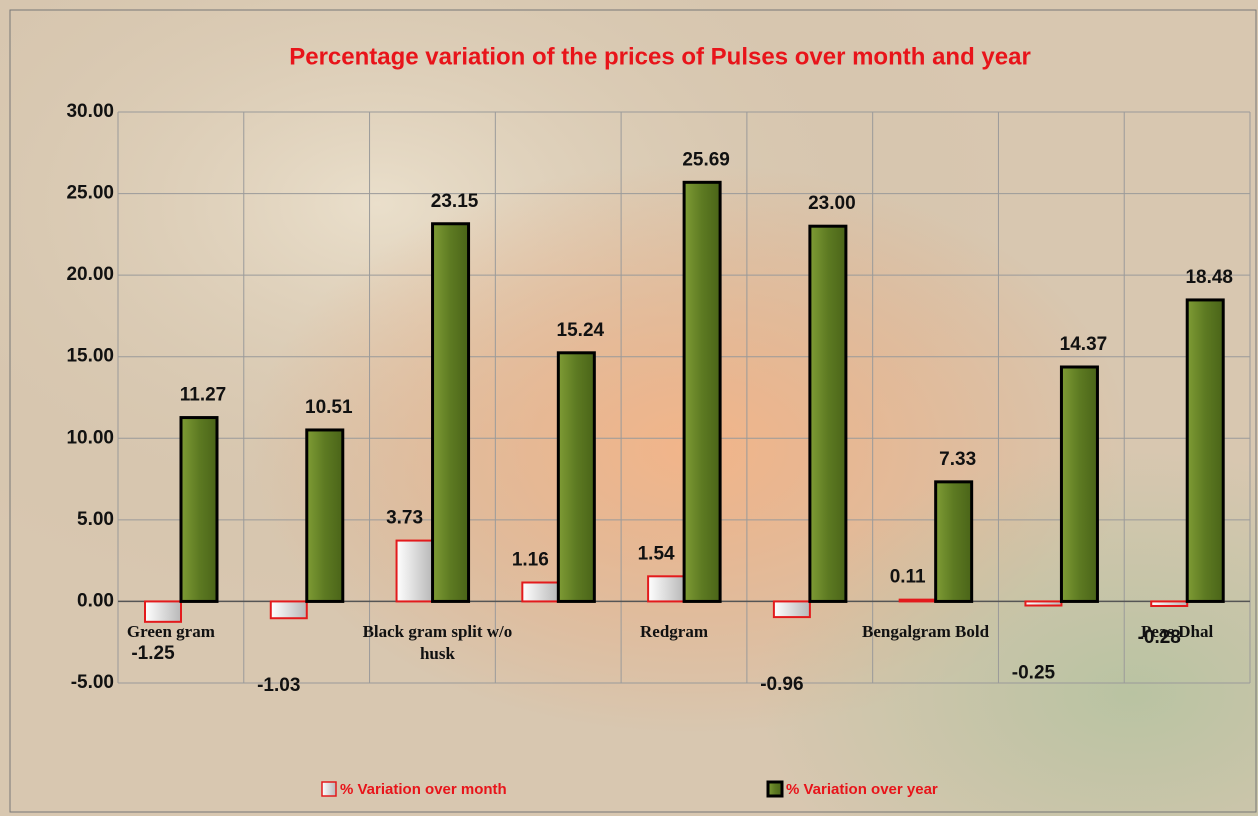  What do you see at coordinates (832, 203) in the screenshot?
I see `data-label: 23.00` at bounding box center [832, 203].